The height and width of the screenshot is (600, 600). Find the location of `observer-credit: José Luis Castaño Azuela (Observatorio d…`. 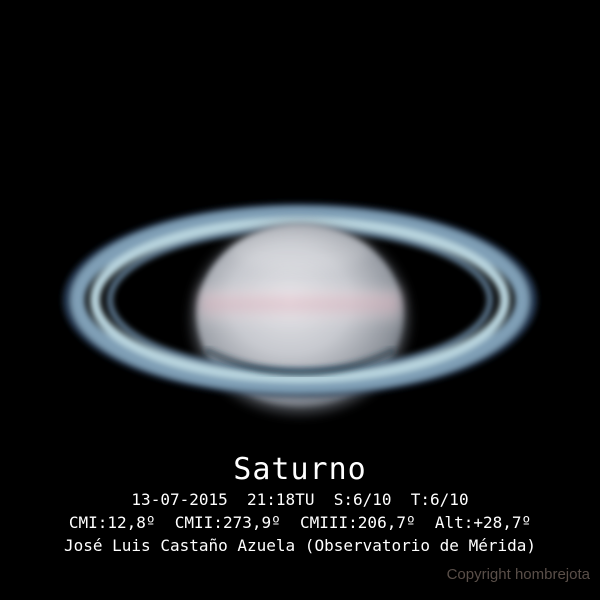

observer-credit: José Luis Castaño Azuela (Observatorio d… is located at coordinates (299, 545).